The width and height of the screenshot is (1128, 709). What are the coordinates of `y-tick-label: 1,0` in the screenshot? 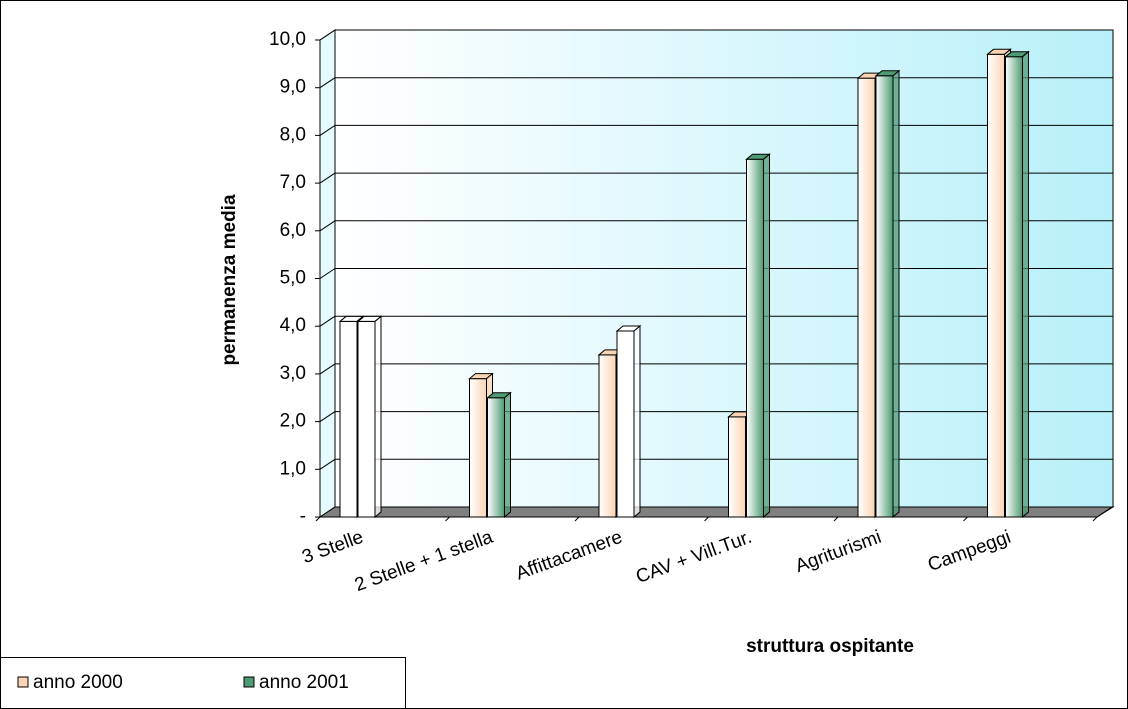 It's located at (293, 468).